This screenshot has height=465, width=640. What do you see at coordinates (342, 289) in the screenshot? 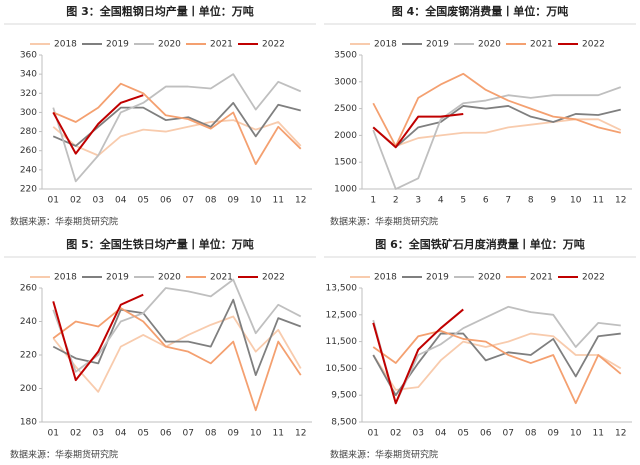
I see `y-tick-label: 13,500` at bounding box center [342, 289].